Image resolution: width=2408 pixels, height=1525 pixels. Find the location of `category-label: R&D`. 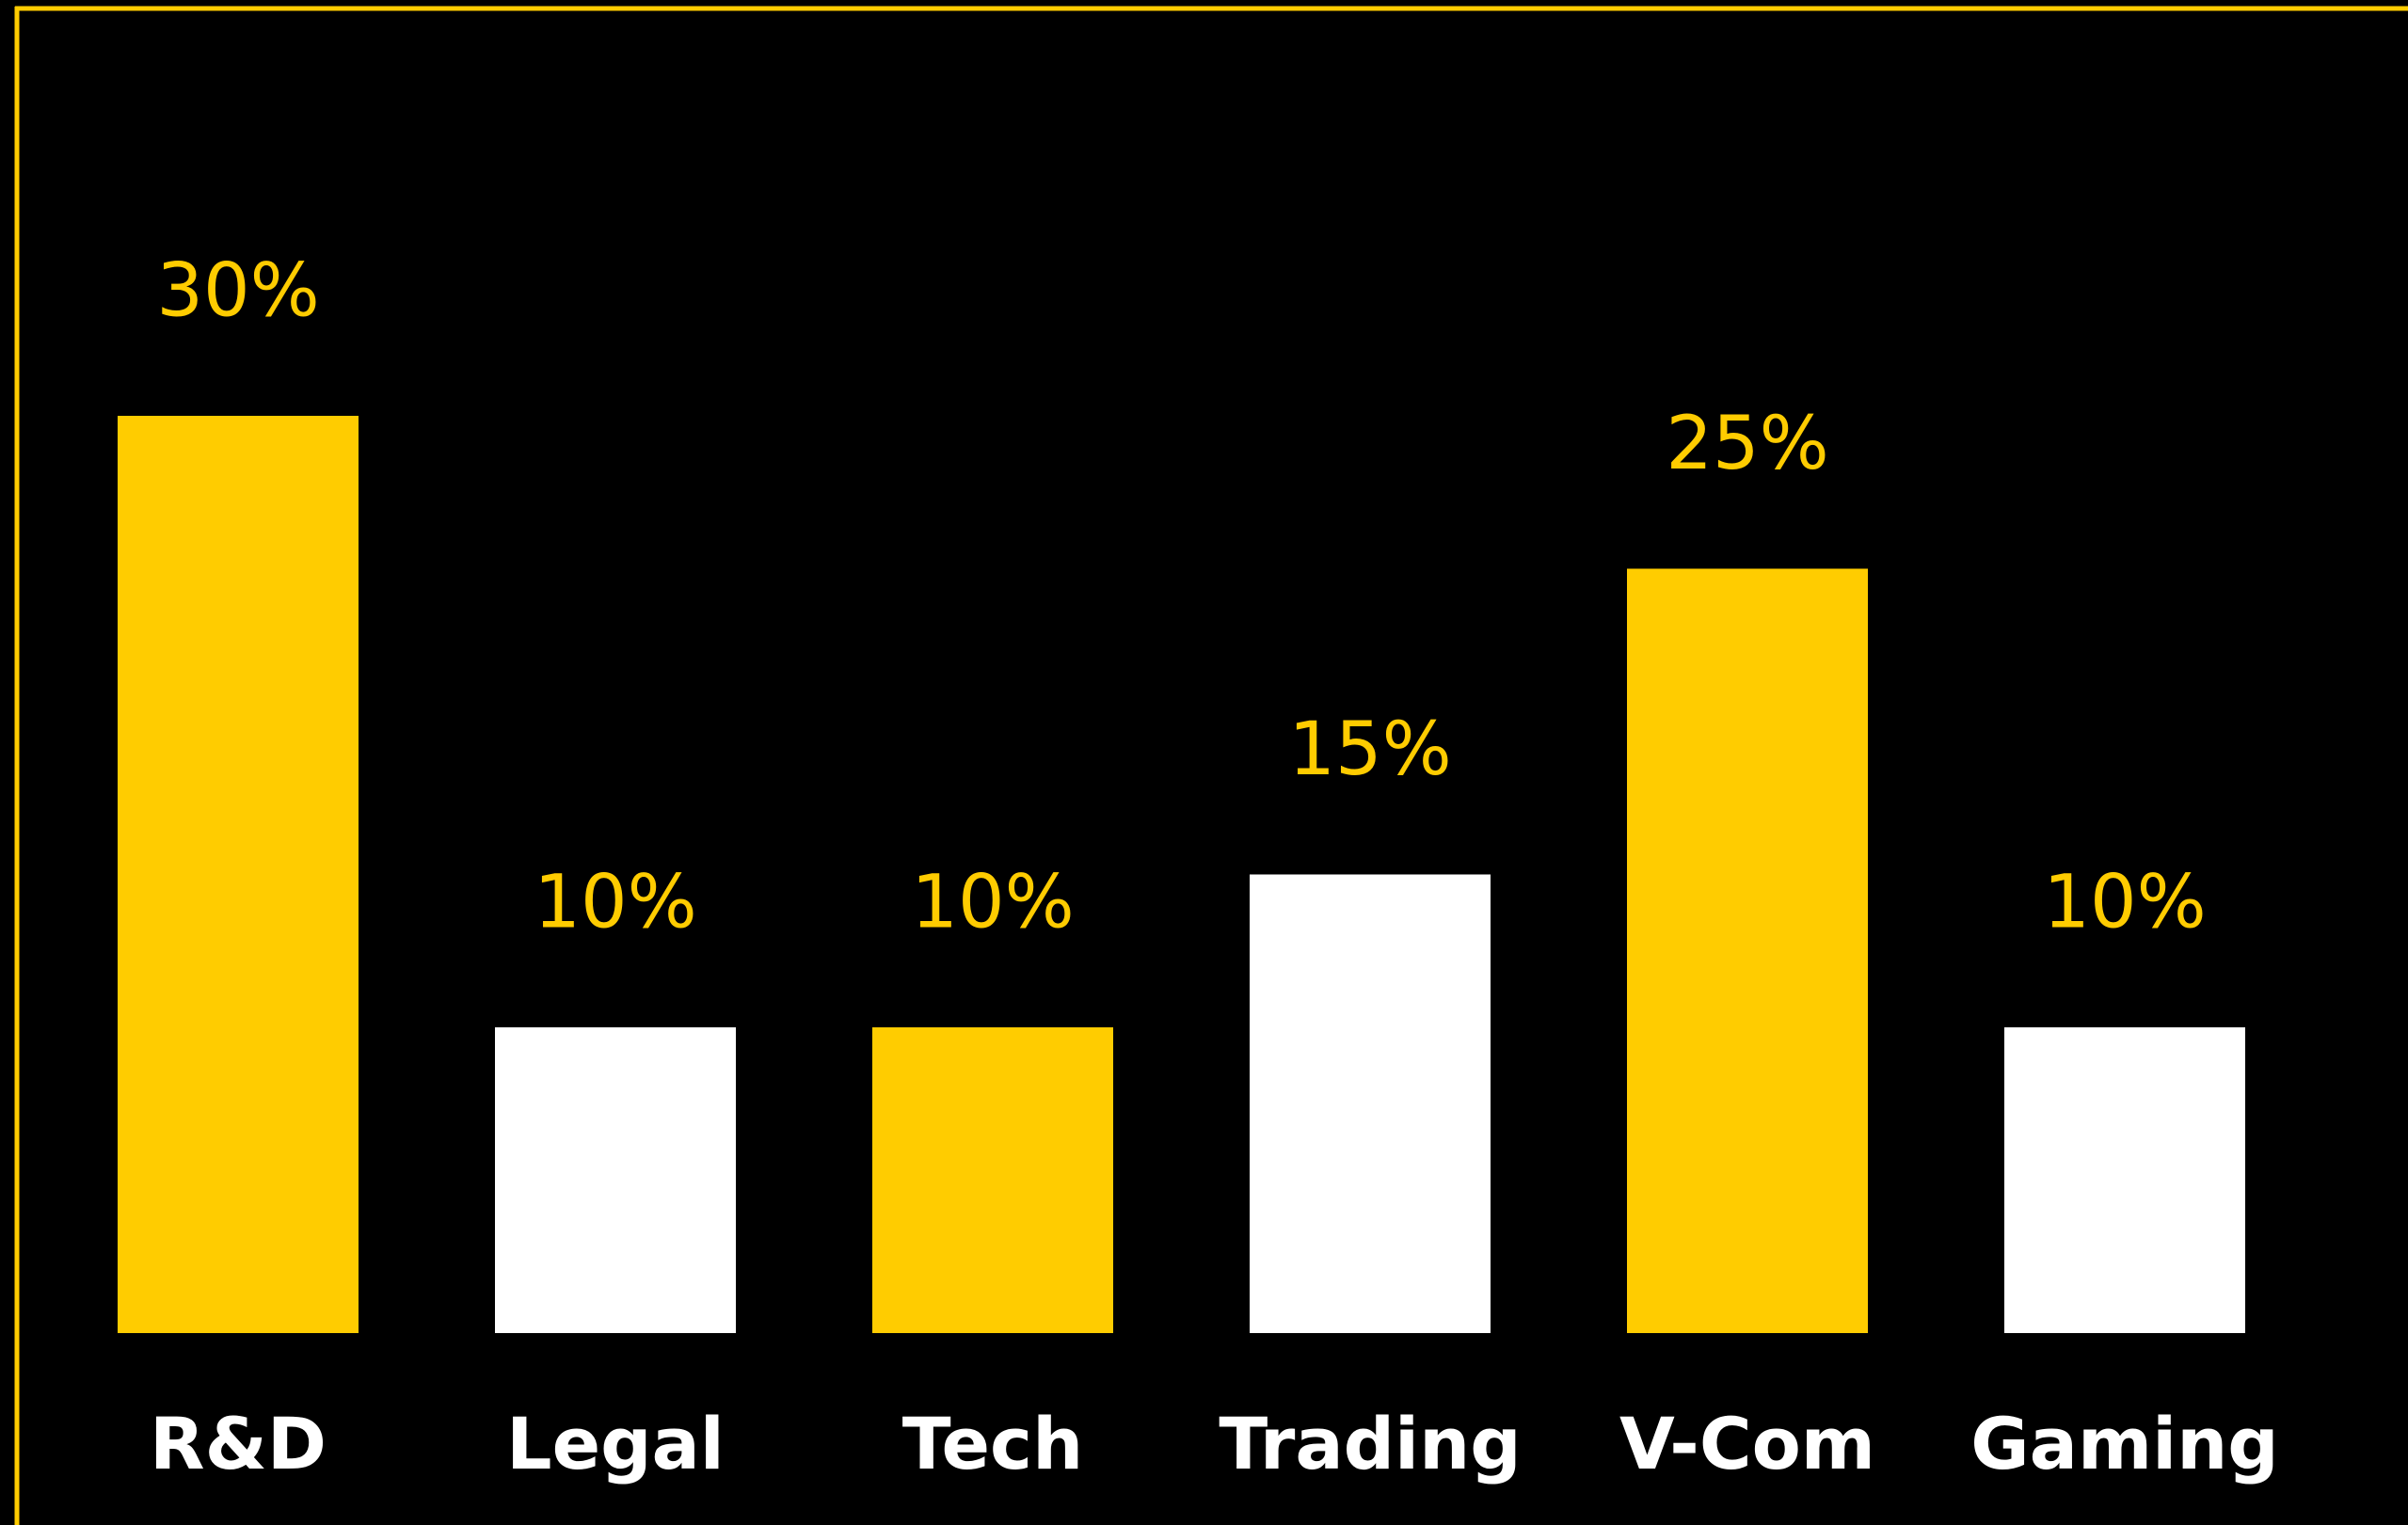

category-label: R&D is located at coordinates (238, 1443).